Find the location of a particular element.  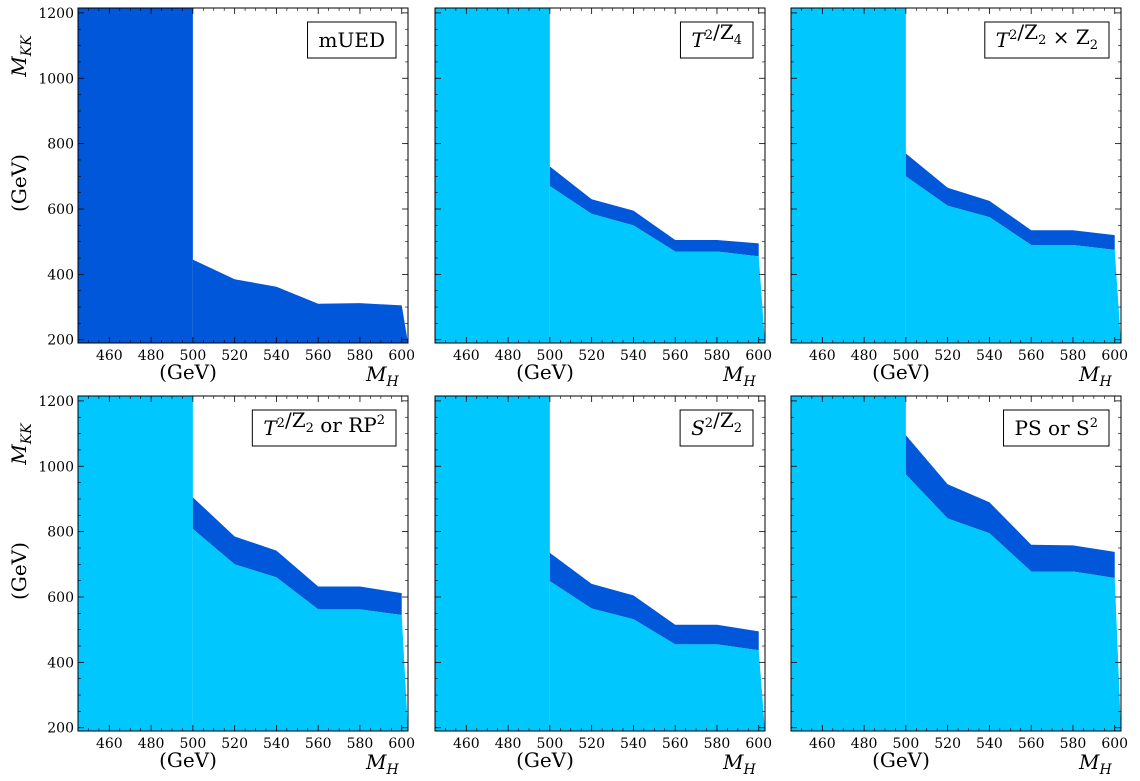

legend-label: S2/Z2 is located at coordinates (716, 427).